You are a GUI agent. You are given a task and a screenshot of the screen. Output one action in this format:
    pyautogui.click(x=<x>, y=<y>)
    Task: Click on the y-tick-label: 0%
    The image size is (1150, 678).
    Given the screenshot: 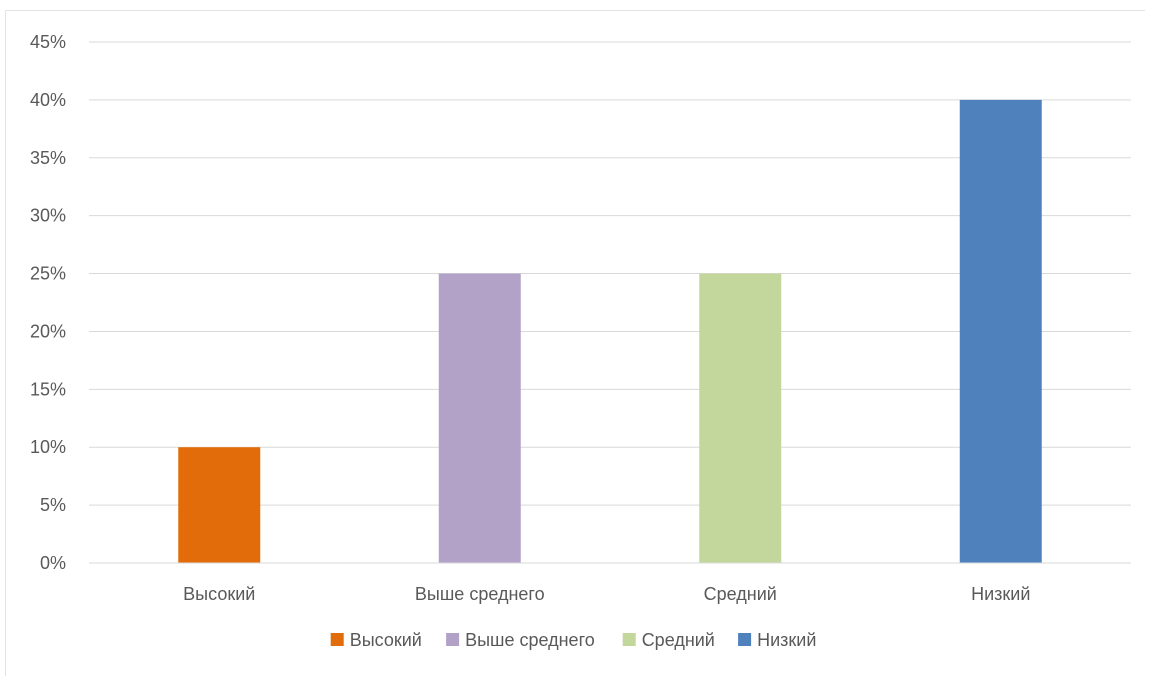 What is the action you would take?
    pyautogui.click(x=53, y=563)
    